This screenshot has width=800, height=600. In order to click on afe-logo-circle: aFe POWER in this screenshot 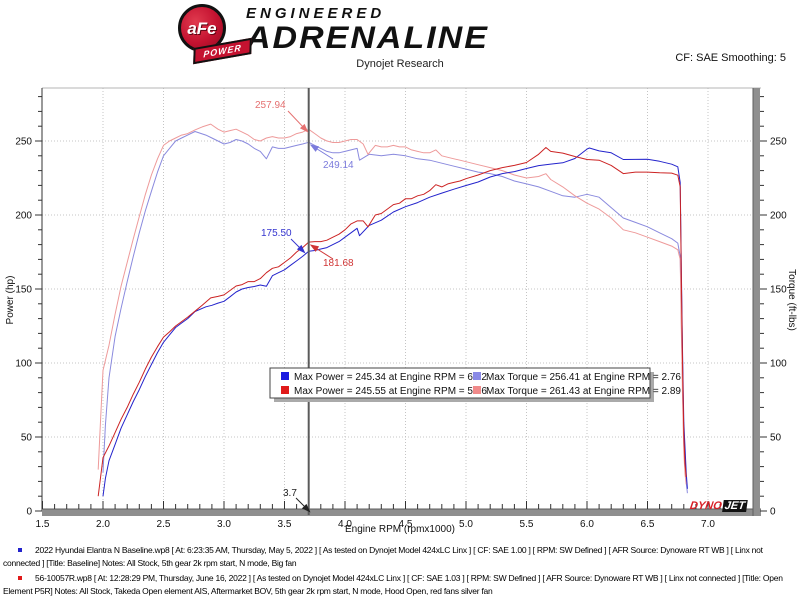, I will do `click(215, 34)`.